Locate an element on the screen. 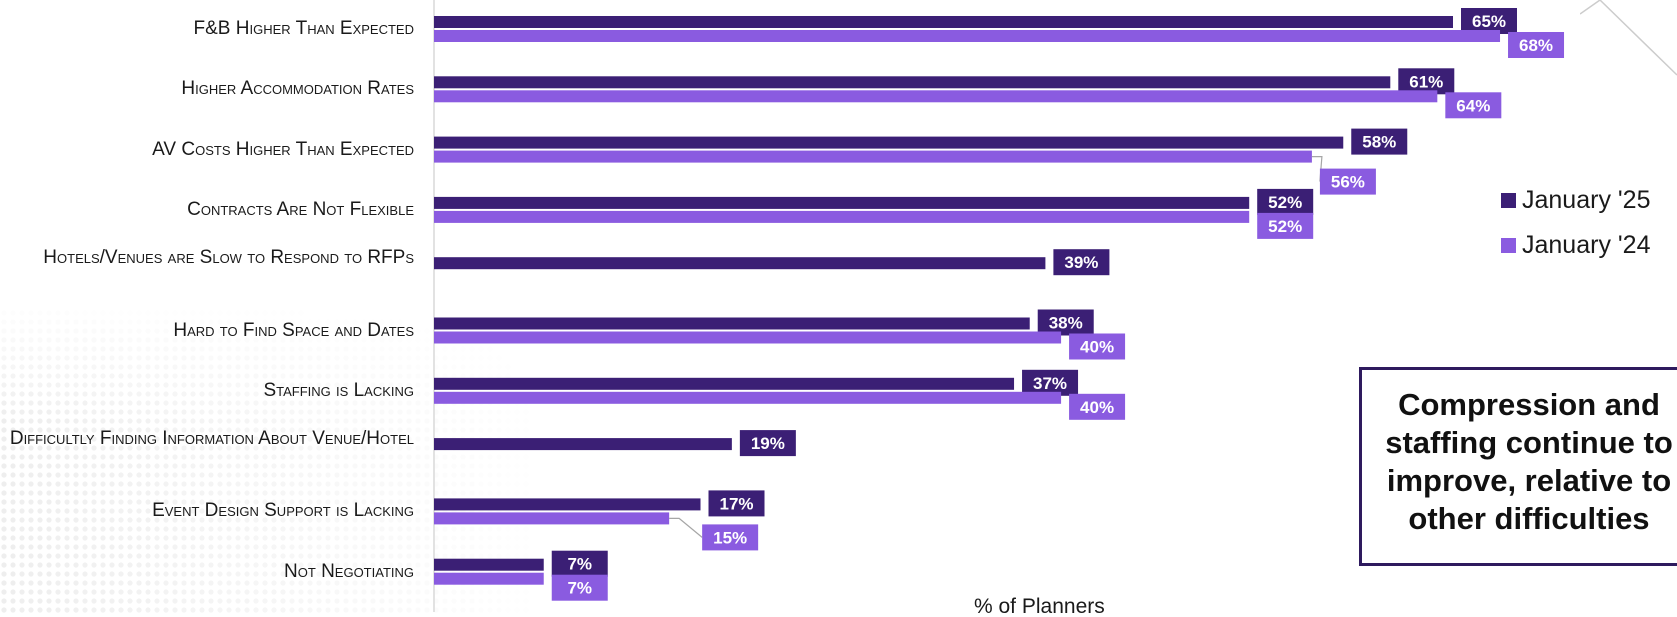  corner-decoration is located at coordinates (1628, 38).